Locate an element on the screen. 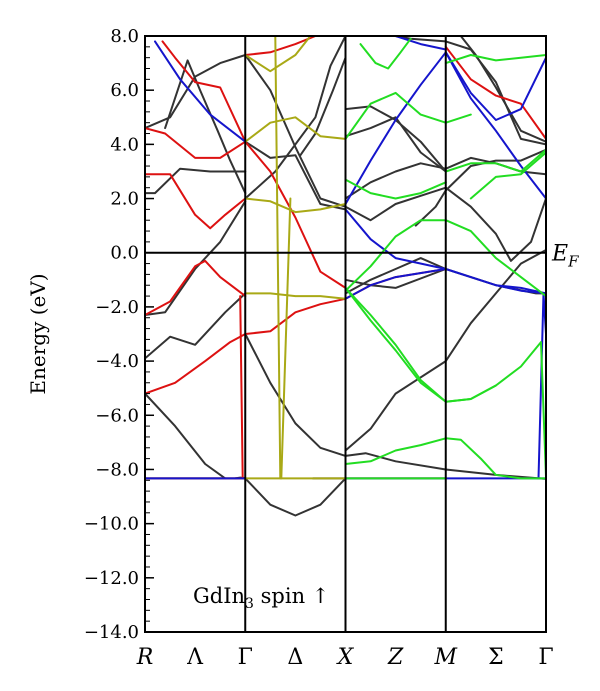 This screenshot has height=691, width=600. y-tick-label: −8.0 is located at coordinates (117, 469).